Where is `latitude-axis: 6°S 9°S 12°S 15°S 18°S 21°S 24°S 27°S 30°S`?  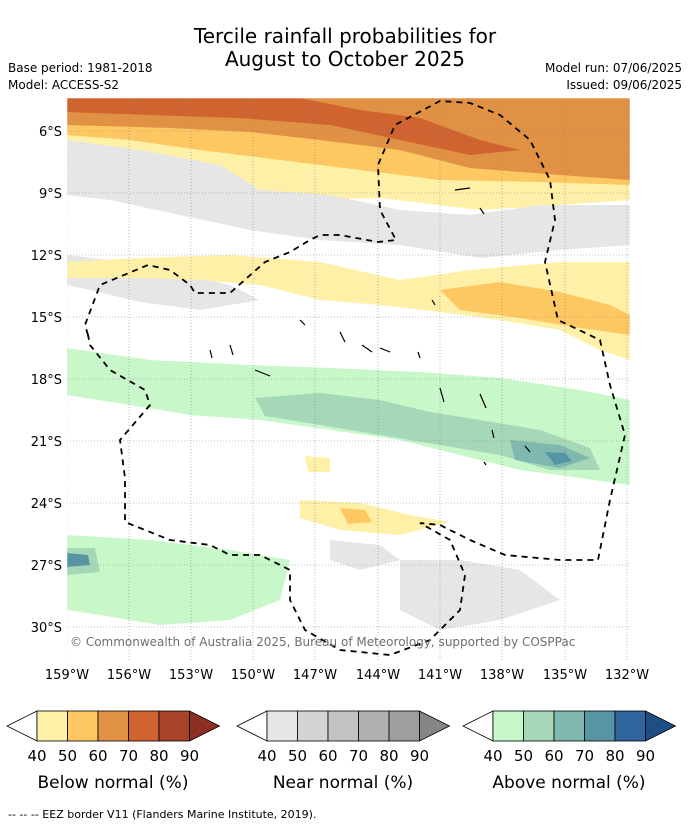
latitude-axis: 6°S 9°S 12°S 15°S 18°S 21°S 24°S 27°S 30°S is located at coordinates (46, 380).